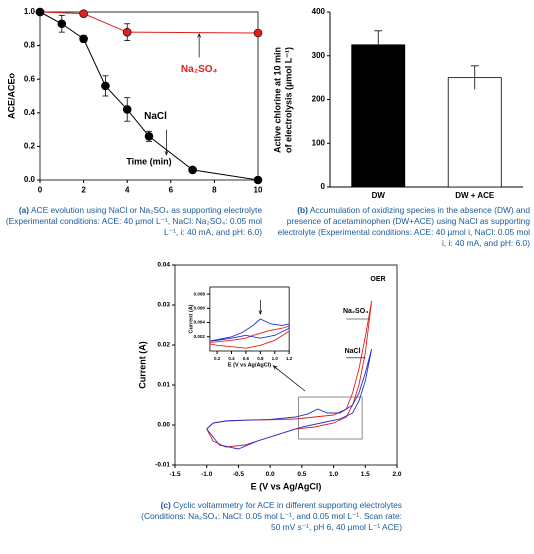 The image size is (534, 554). Describe the element at coordinates (365, 474) in the screenshot. I see `x-tick-label: 1.5` at that location.